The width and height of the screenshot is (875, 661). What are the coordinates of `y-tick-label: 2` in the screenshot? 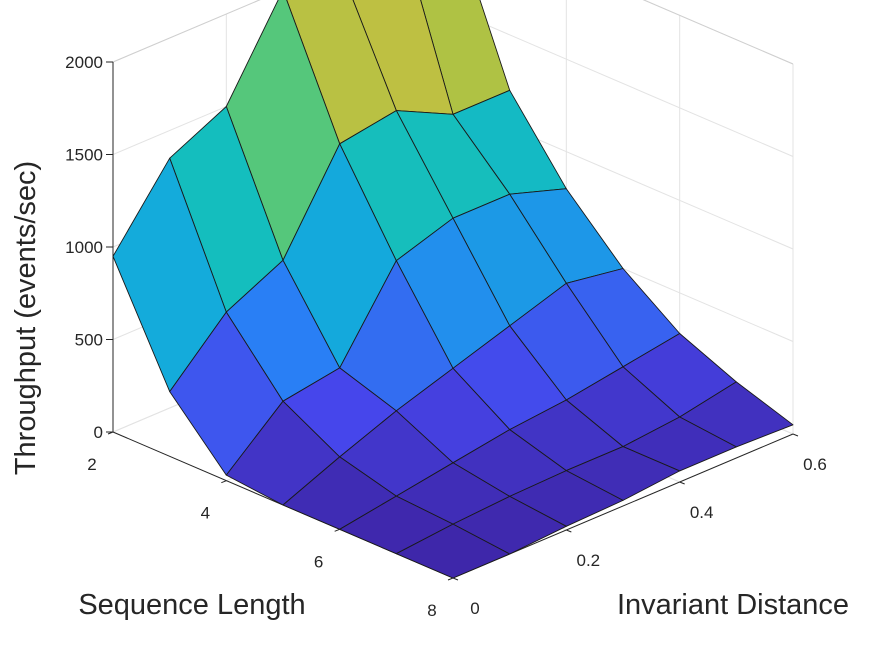 It's located at (91, 464).